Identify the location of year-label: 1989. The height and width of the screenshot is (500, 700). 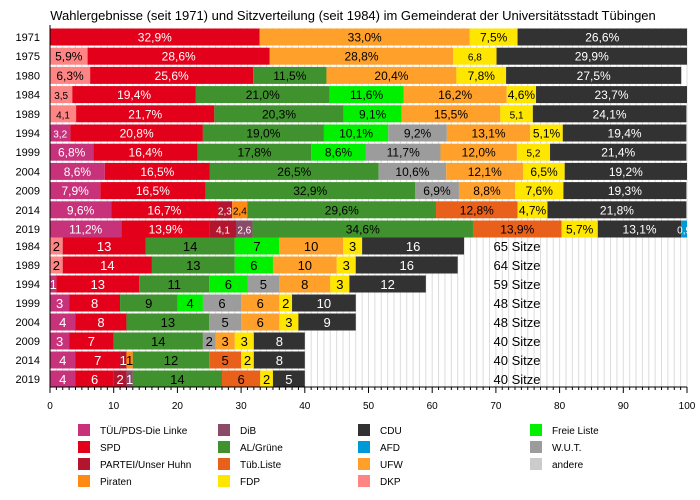
(28, 266).